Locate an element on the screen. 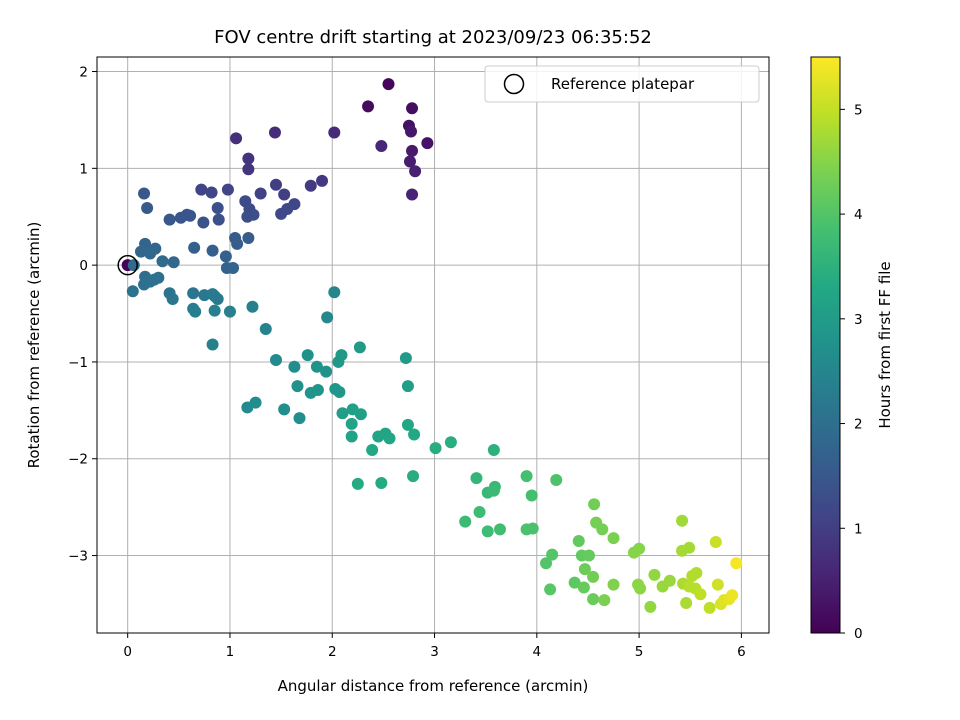 Image resolution: width=960 pixels, height=720 pixels. colorbar-tick-label: 5 is located at coordinates (858, 110).